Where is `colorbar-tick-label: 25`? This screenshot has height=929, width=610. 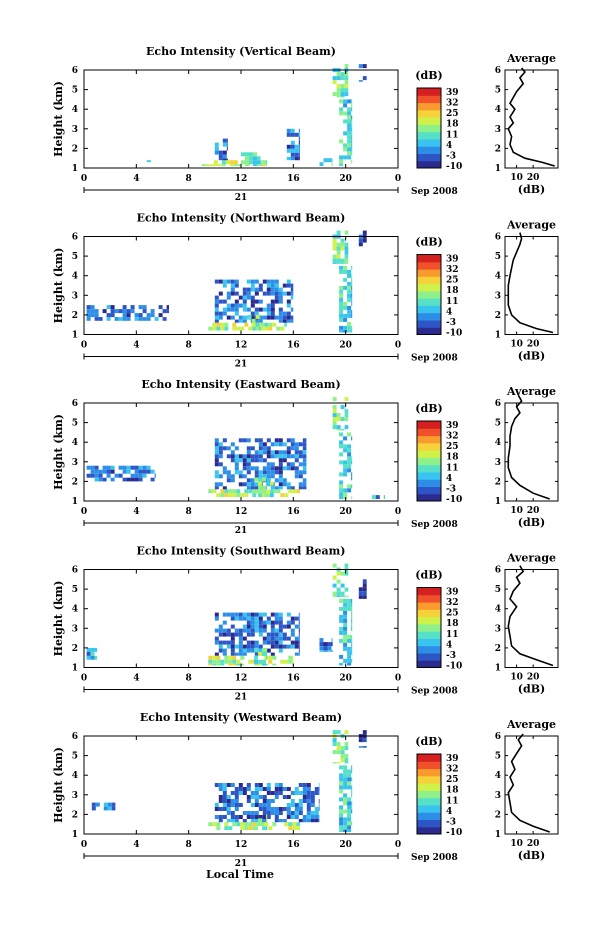 colorbar-tick-label: 25 is located at coordinates (452, 281).